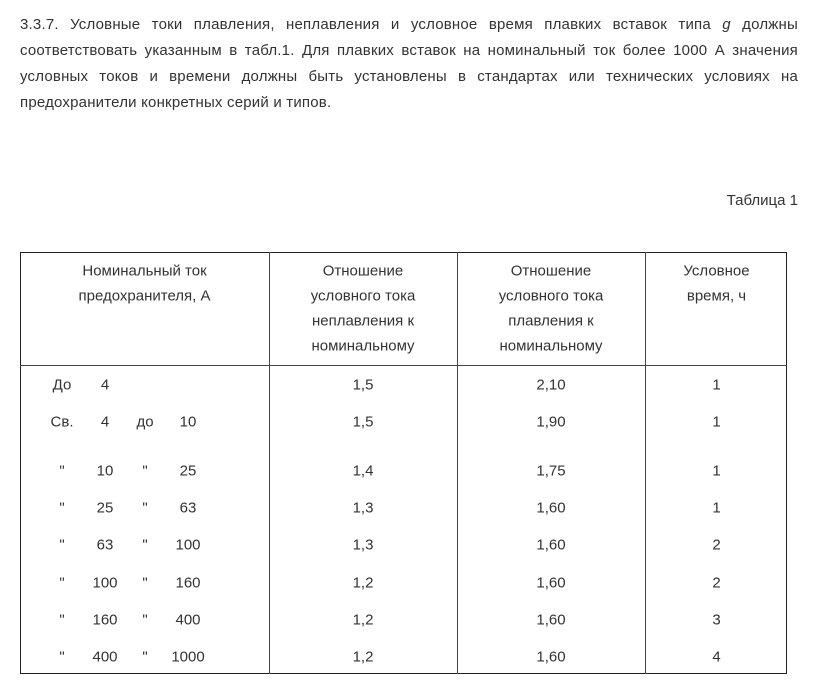 The height and width of the screenshot is (695, 827). I want to click on header-text: время, ч, so click(716, 296).